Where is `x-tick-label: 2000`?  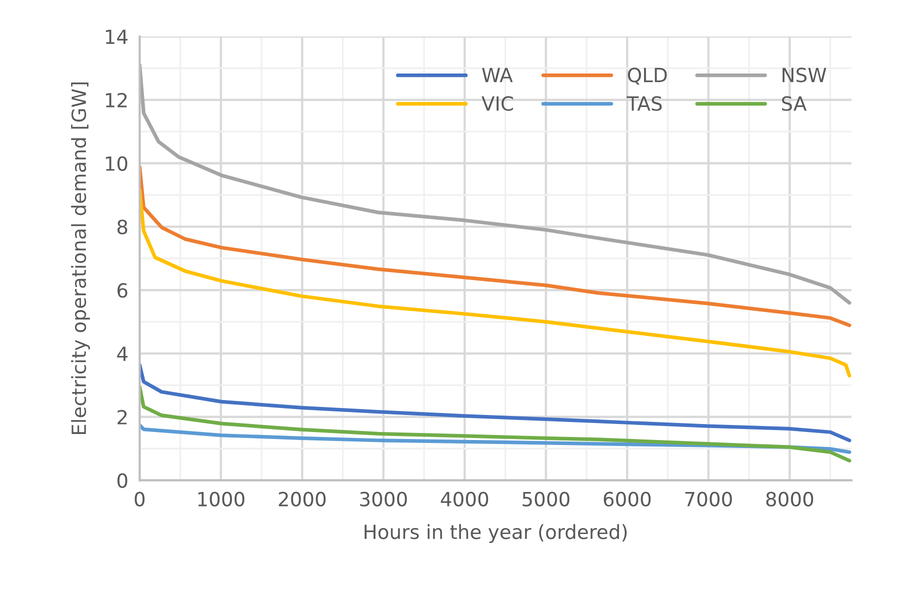 x-tick-label: 2000 is located at coordinates (302, 499).